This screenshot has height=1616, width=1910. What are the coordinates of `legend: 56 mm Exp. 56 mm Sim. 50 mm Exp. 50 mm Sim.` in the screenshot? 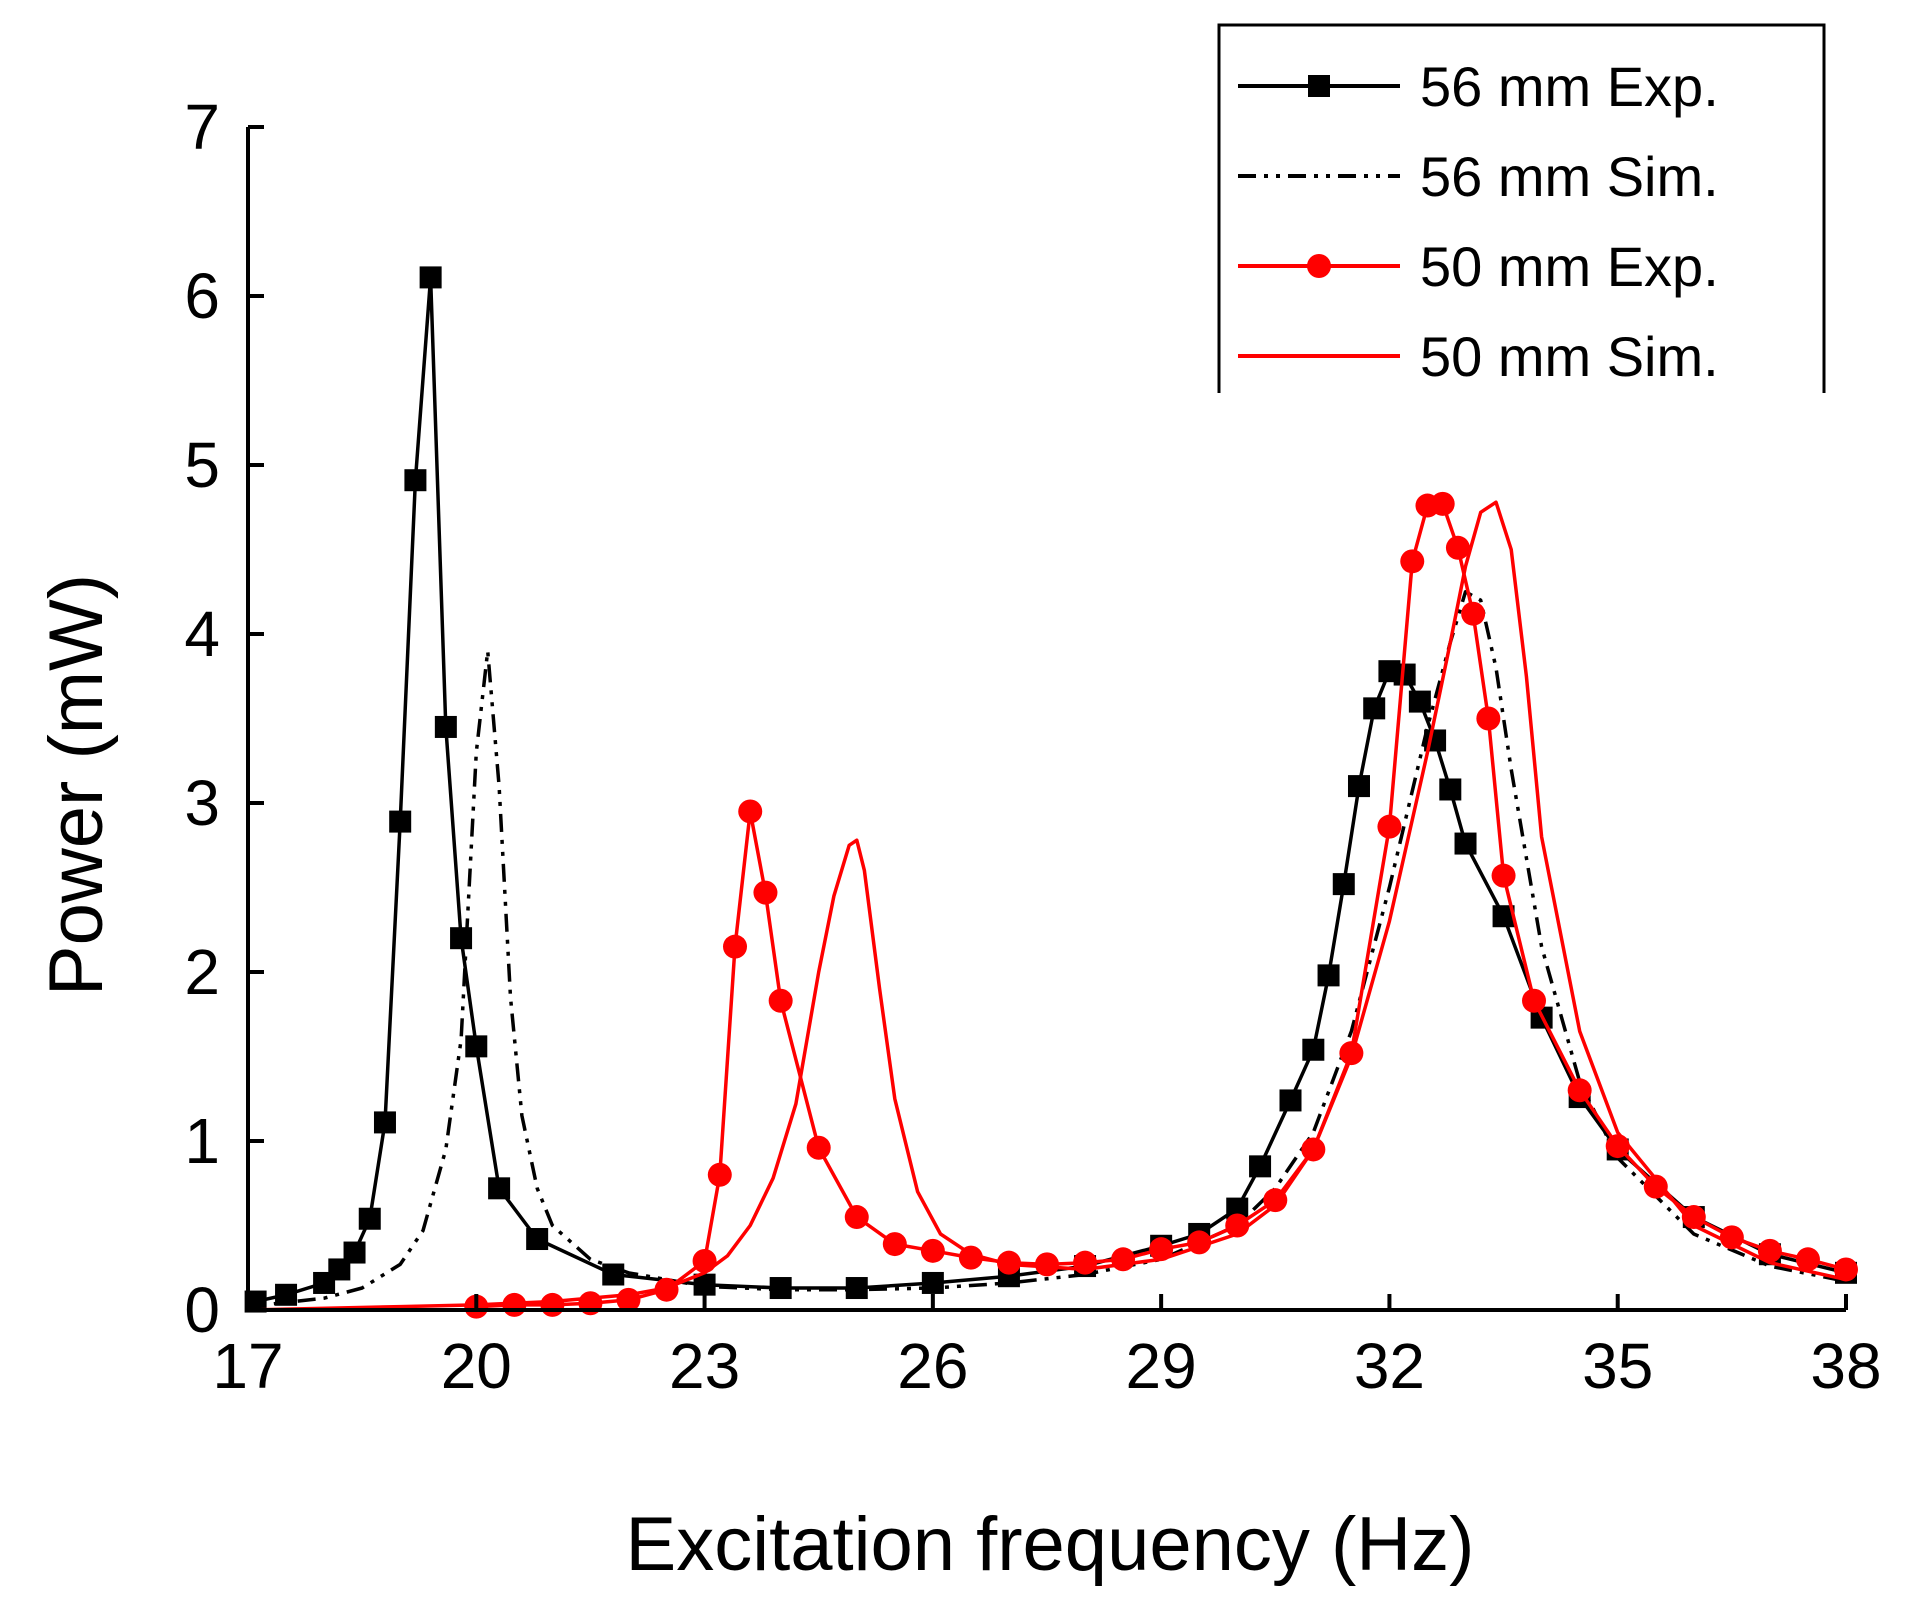 It's located at (1521, 208).